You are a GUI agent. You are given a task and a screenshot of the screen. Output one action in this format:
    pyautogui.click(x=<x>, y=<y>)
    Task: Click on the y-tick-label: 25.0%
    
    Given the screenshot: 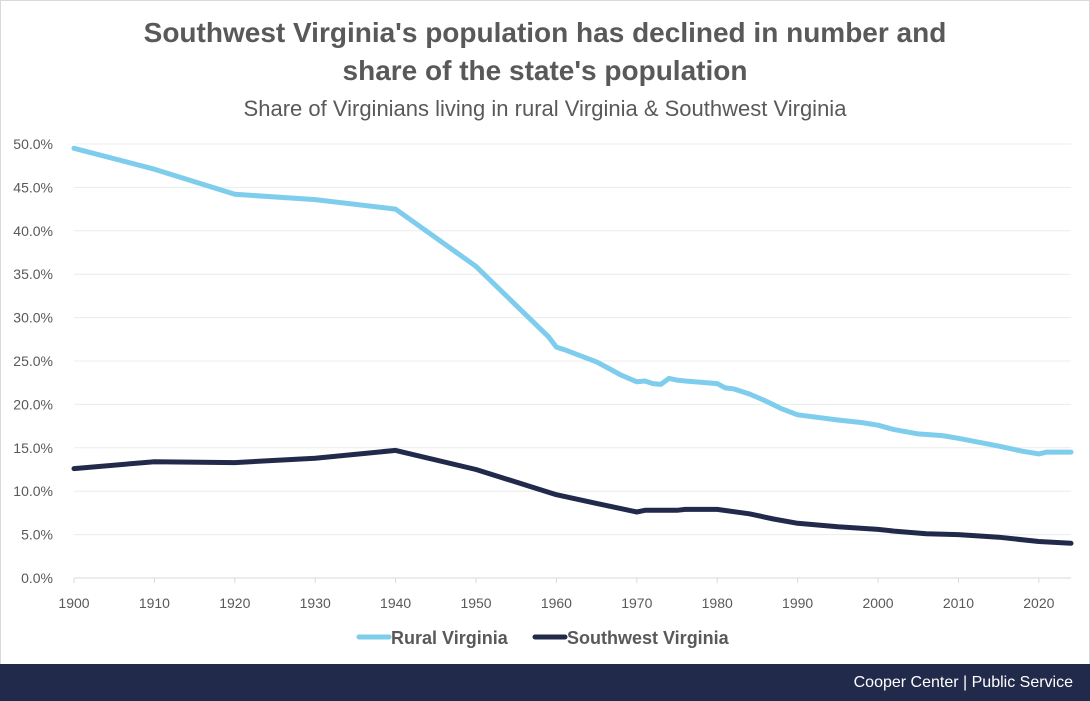 What is the action you would take?
    pyautogui.click(x=33, y=361)
    